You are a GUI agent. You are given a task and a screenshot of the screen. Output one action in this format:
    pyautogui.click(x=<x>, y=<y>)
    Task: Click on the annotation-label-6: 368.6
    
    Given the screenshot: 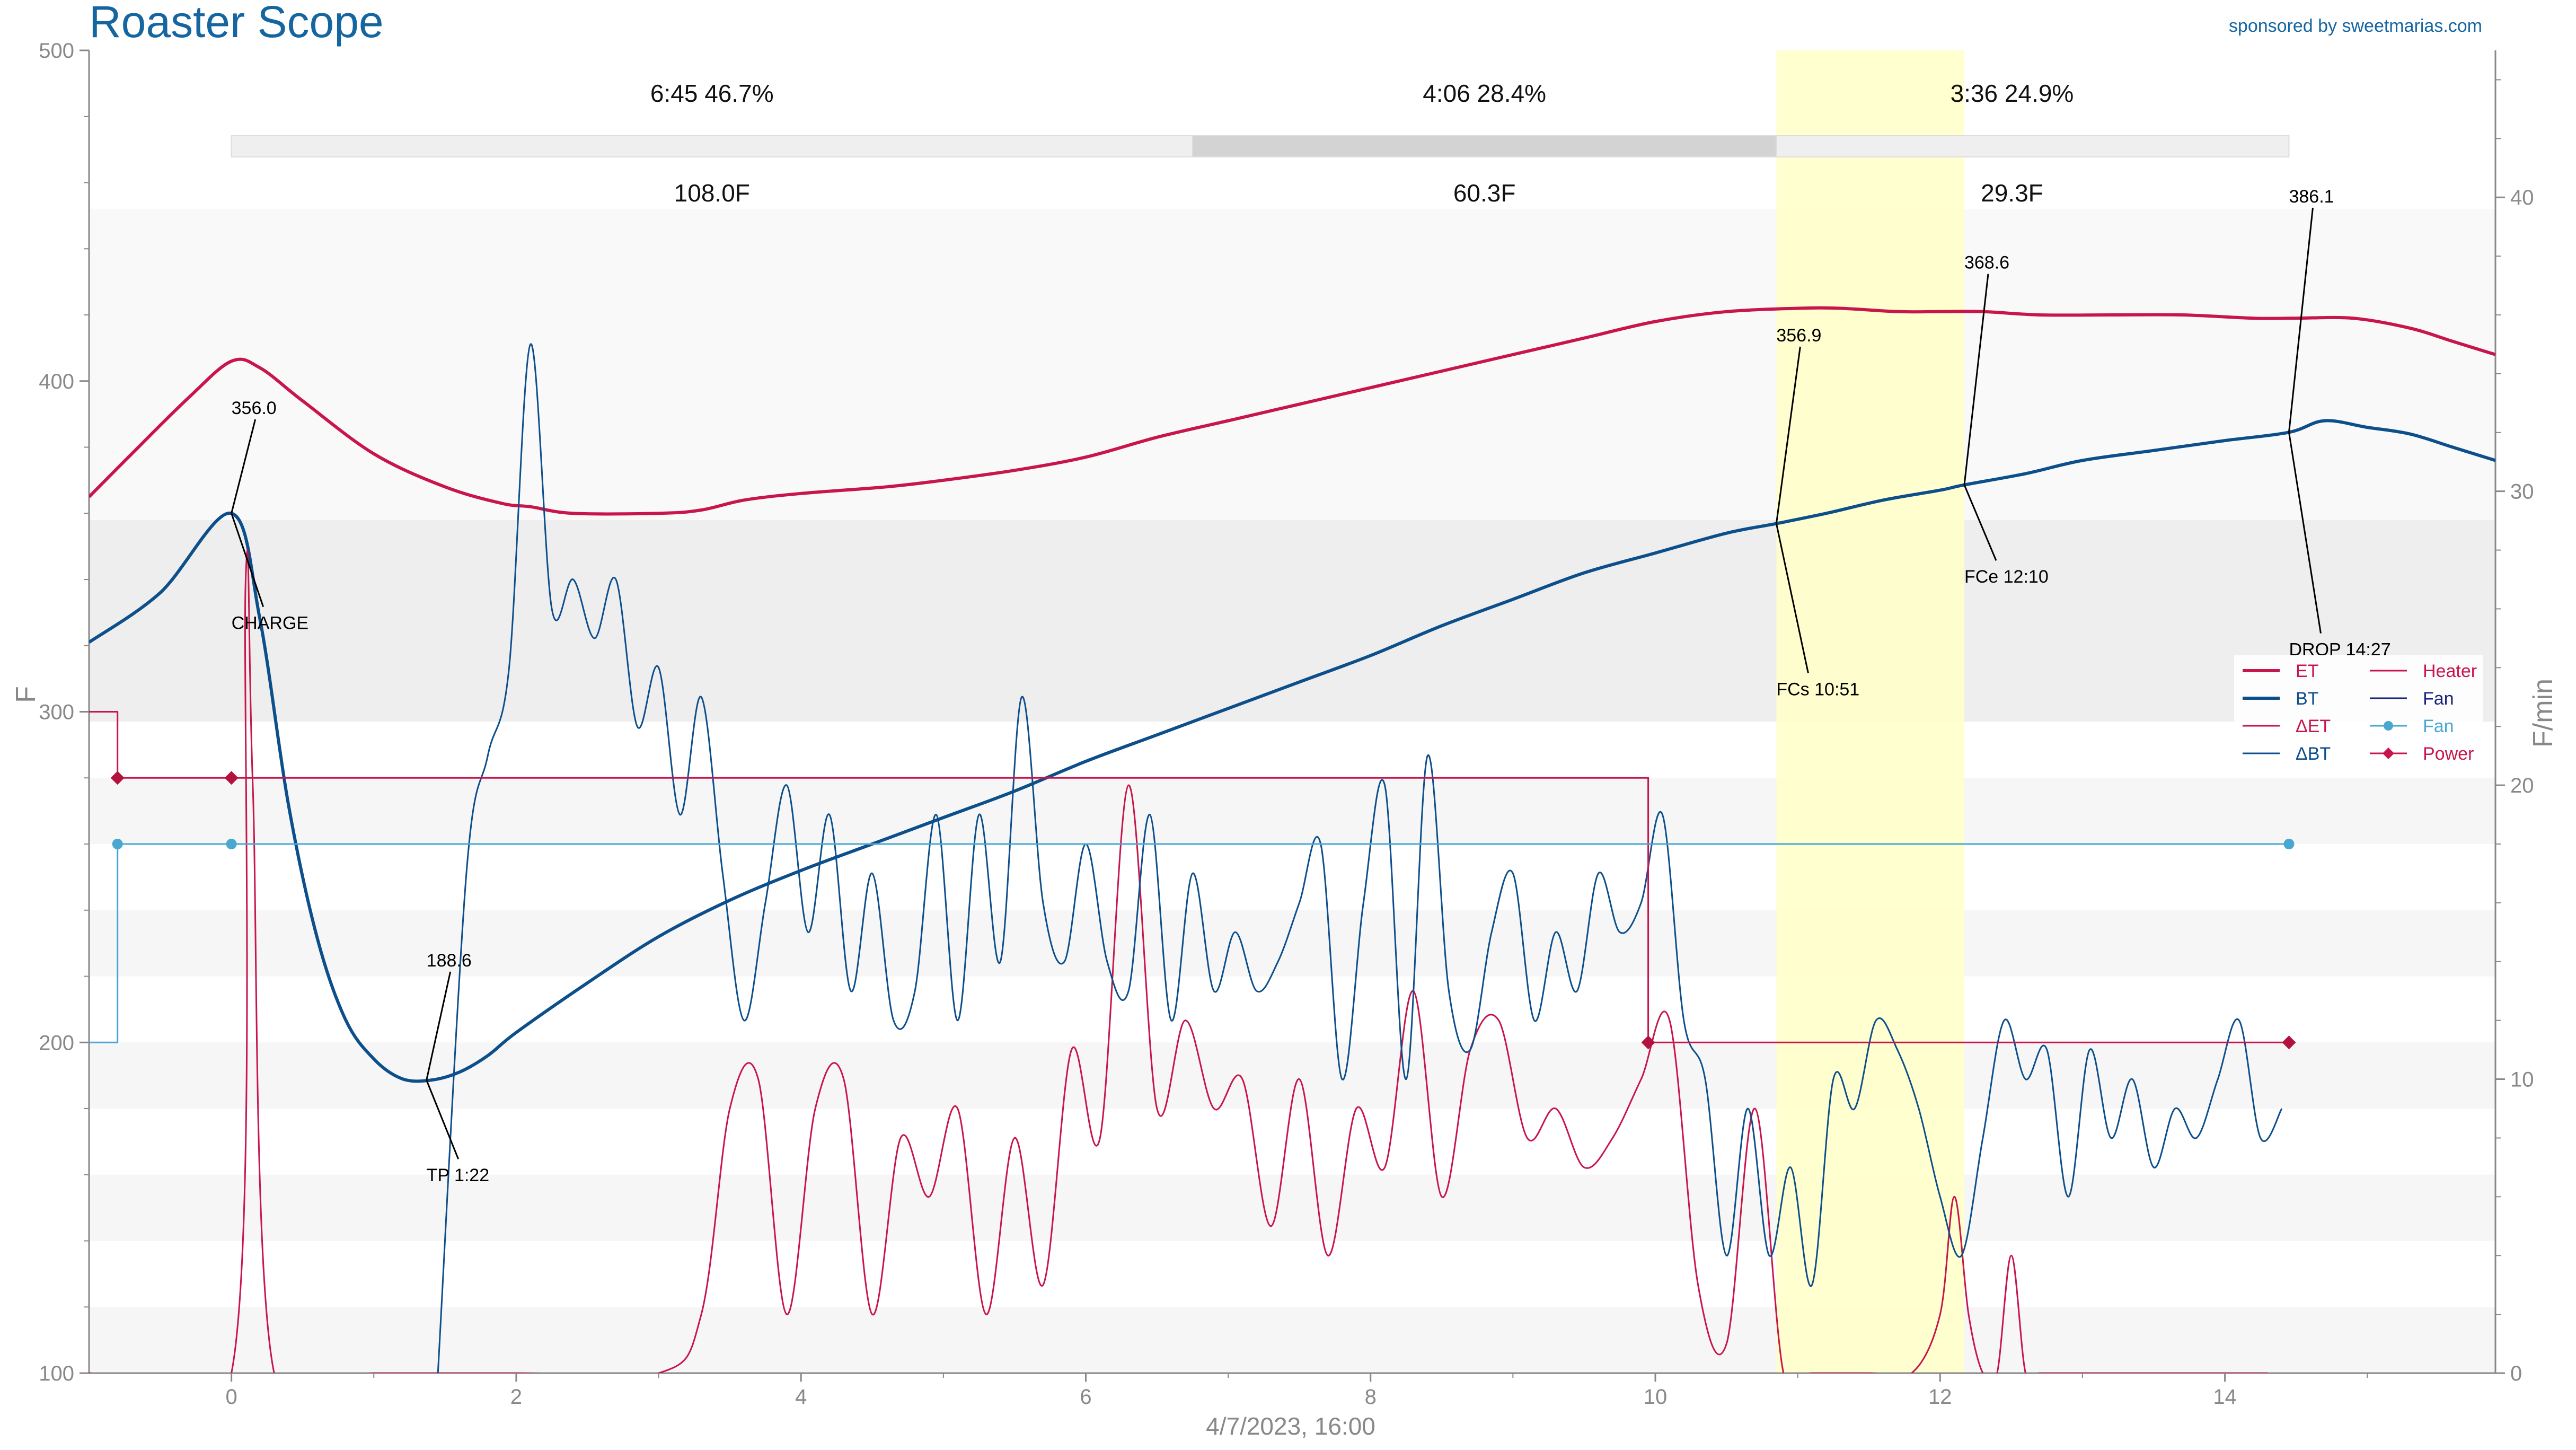 What is the action you would take?
    pyautogui.click(x=1986, y=263)
    